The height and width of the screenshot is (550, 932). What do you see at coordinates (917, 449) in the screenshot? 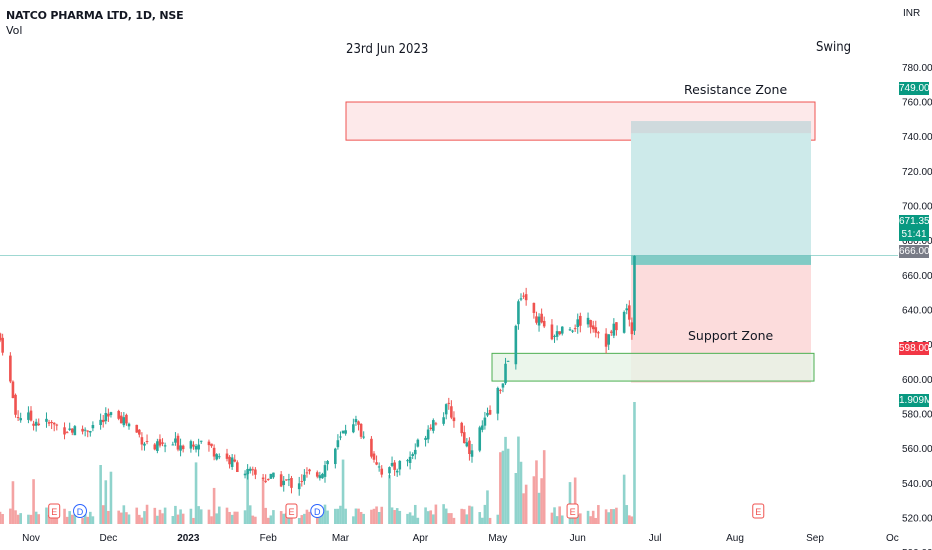
I see `price-tick-label: 560.00` at bounding box center [917, 449].